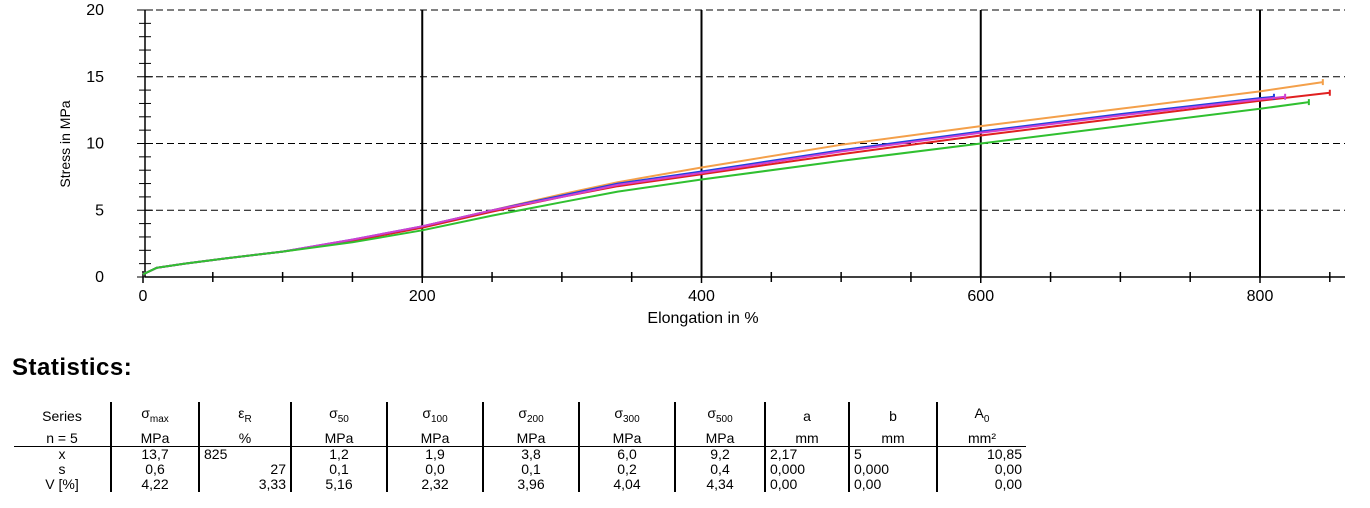 The image size is (1370, 508). I want to click on units-cell-7: MPa, so click(719, 439).